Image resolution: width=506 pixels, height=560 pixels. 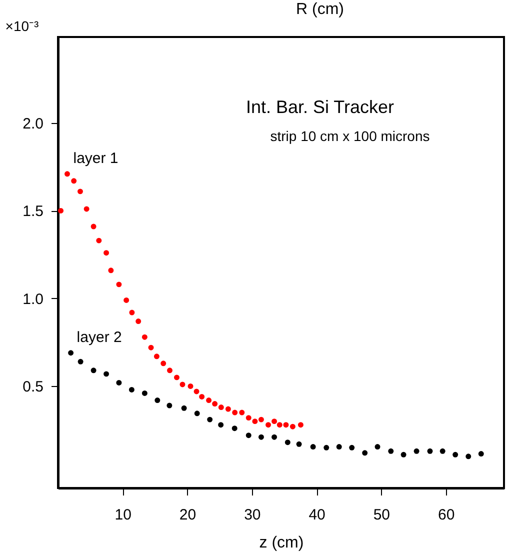 What do you see at coordinates (317, 515) in the screenshot?
I see `x-tick-label: 40` at bounding box center [317, 515].